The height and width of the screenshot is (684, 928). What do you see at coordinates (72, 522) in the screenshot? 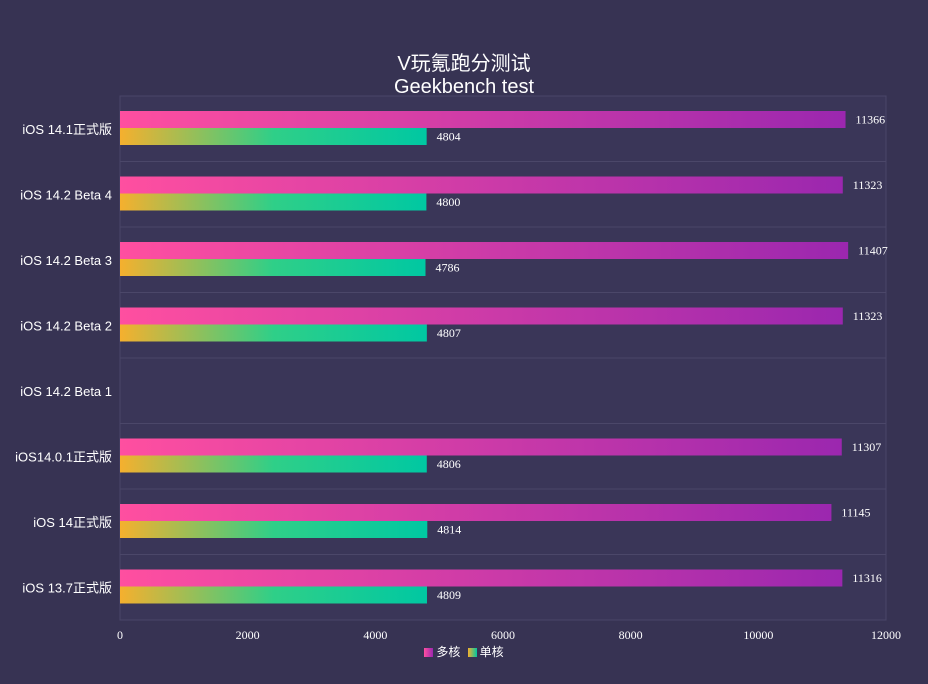
I see `y-category-label: iOS 14正式版` at bounding box center [72, 522].